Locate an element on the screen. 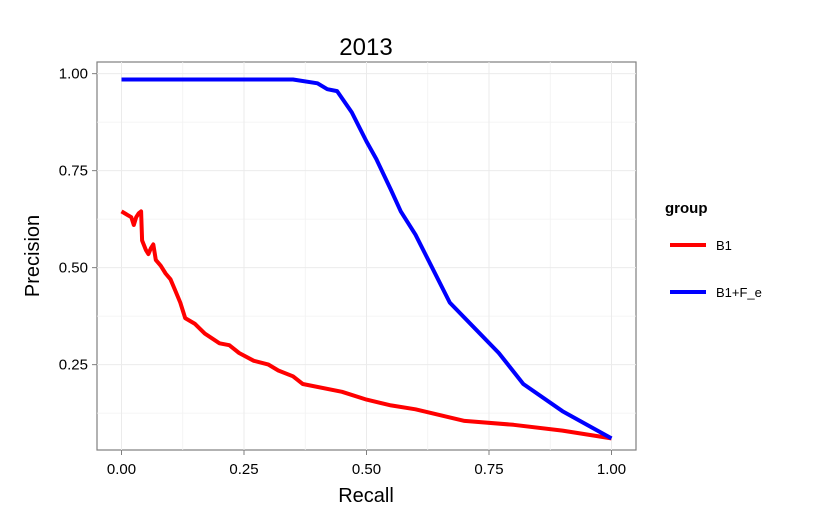 This screenshot has width=830, height=524. x-tick-label: 0.50 is located at coordinates (366, 469).